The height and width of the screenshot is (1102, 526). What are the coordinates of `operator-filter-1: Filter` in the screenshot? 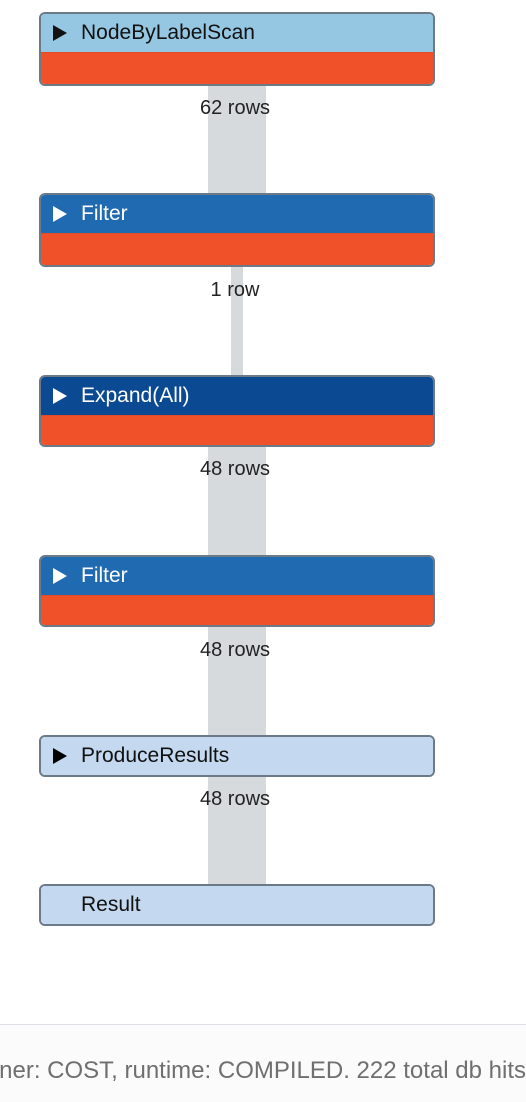 It's located at (237, 230).